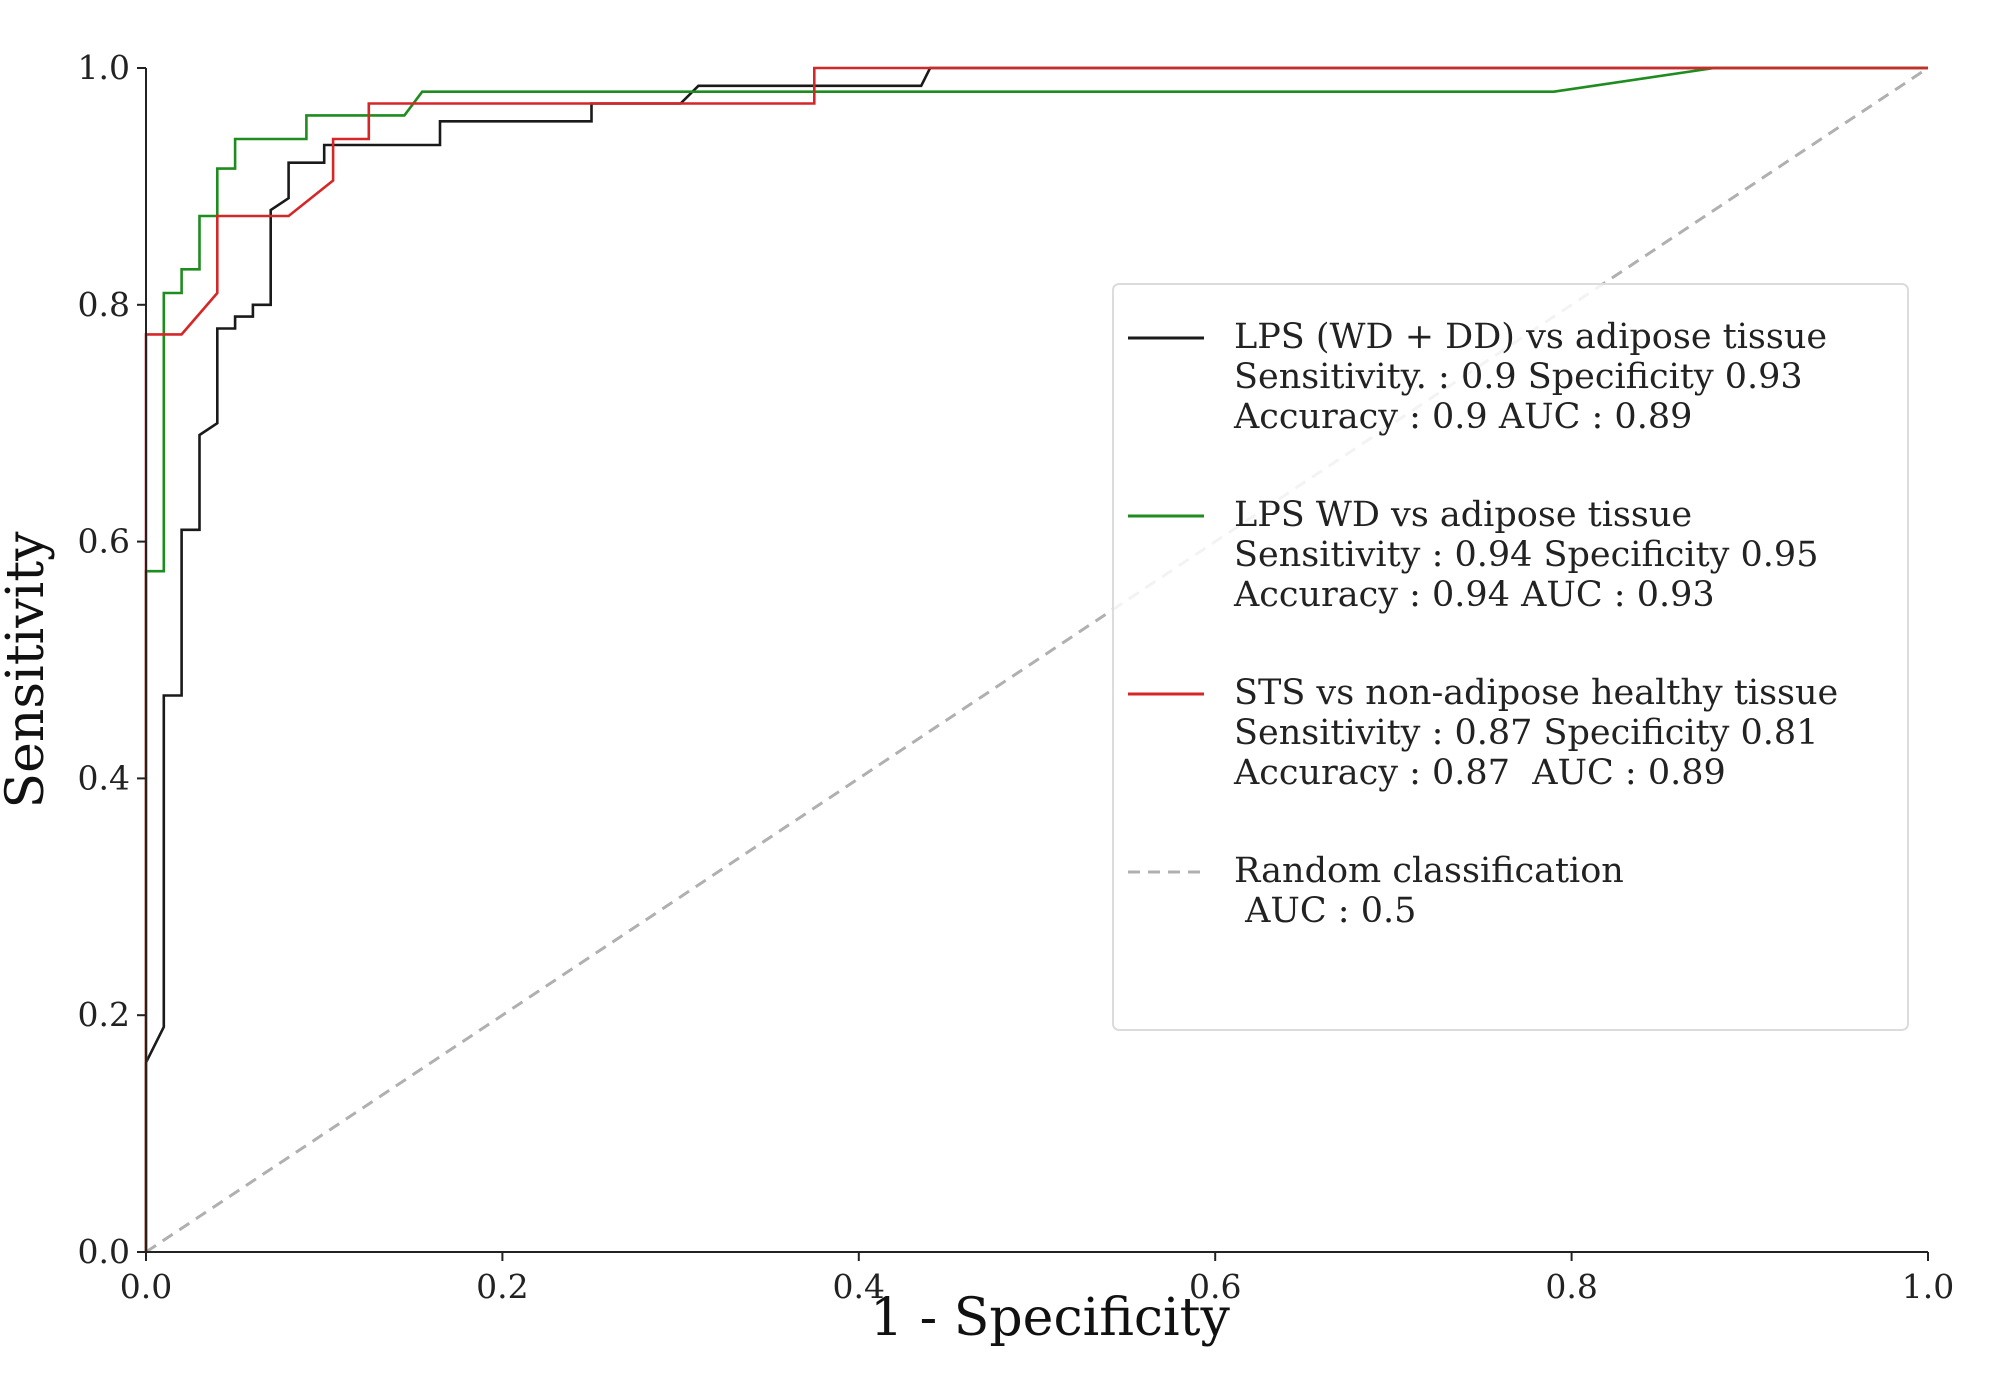  Describe the element at coordinates (1050, 1318) in the screenshot. I see `x-axis-title: 1 - Specificity` at that location.